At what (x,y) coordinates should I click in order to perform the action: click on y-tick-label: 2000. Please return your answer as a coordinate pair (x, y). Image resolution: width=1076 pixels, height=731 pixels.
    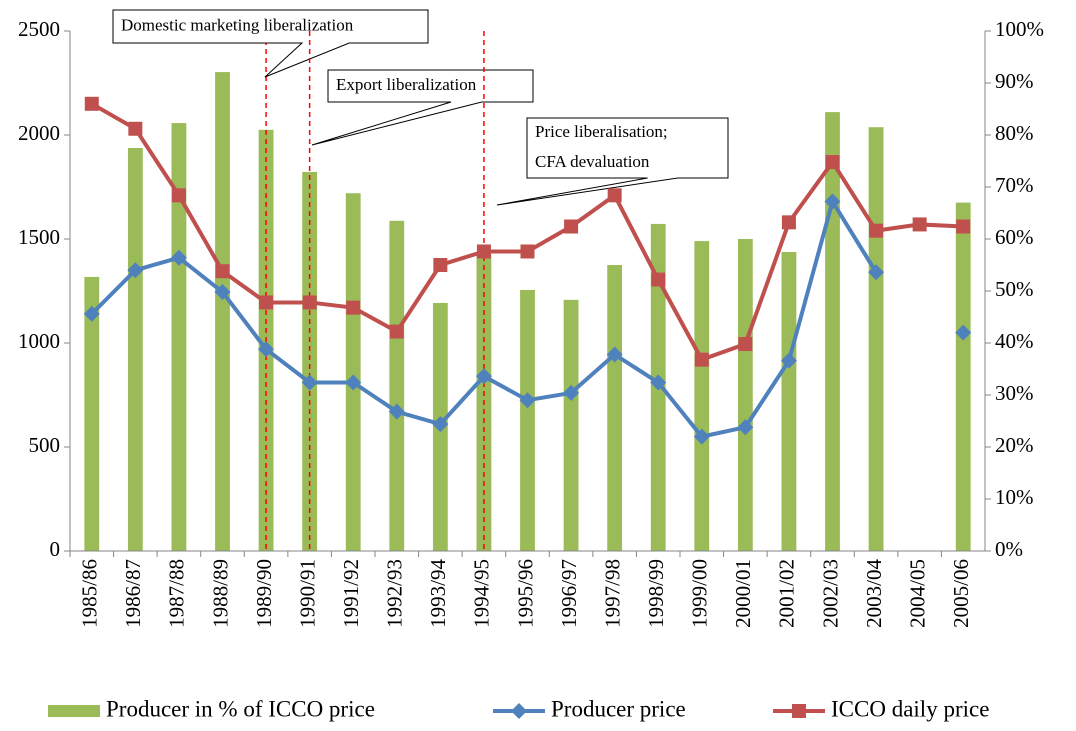
    Looking at the image, I should click on (39, 133).